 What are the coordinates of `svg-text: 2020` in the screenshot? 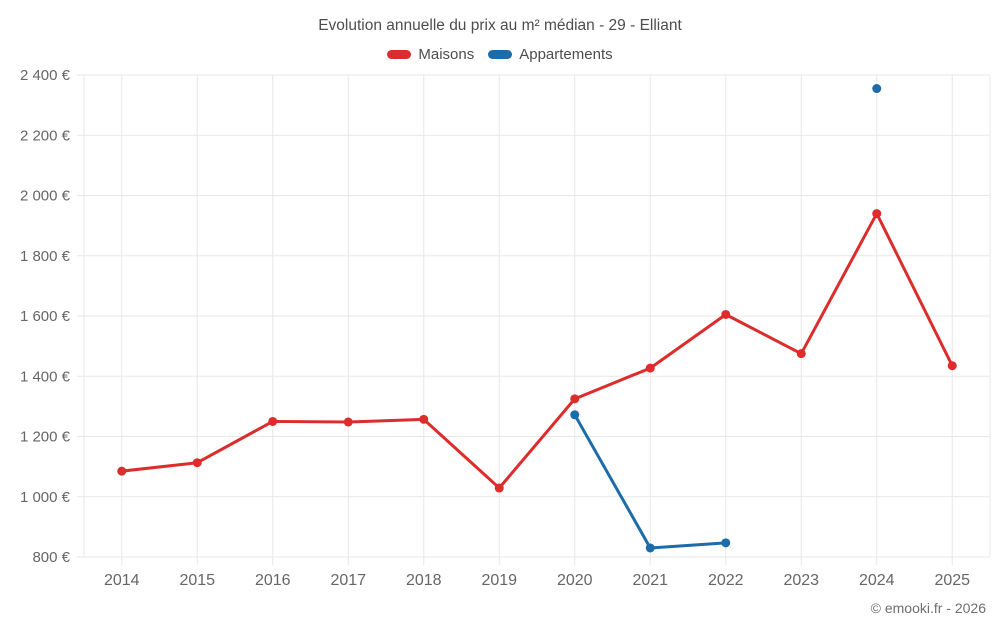 It's located at (575, 580).